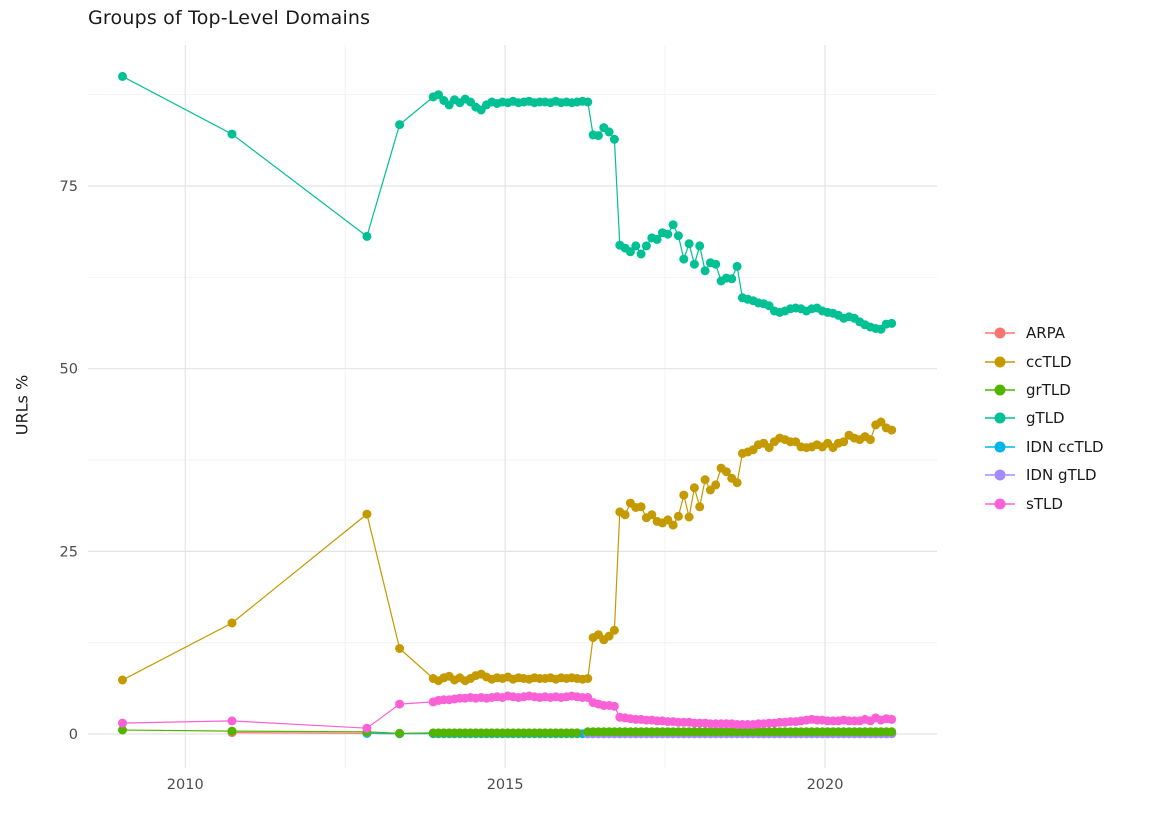 Image resolution: width=1164 pixels, height=827 pixels. I want to click on y-tick-label: 75, so click(69, 187).